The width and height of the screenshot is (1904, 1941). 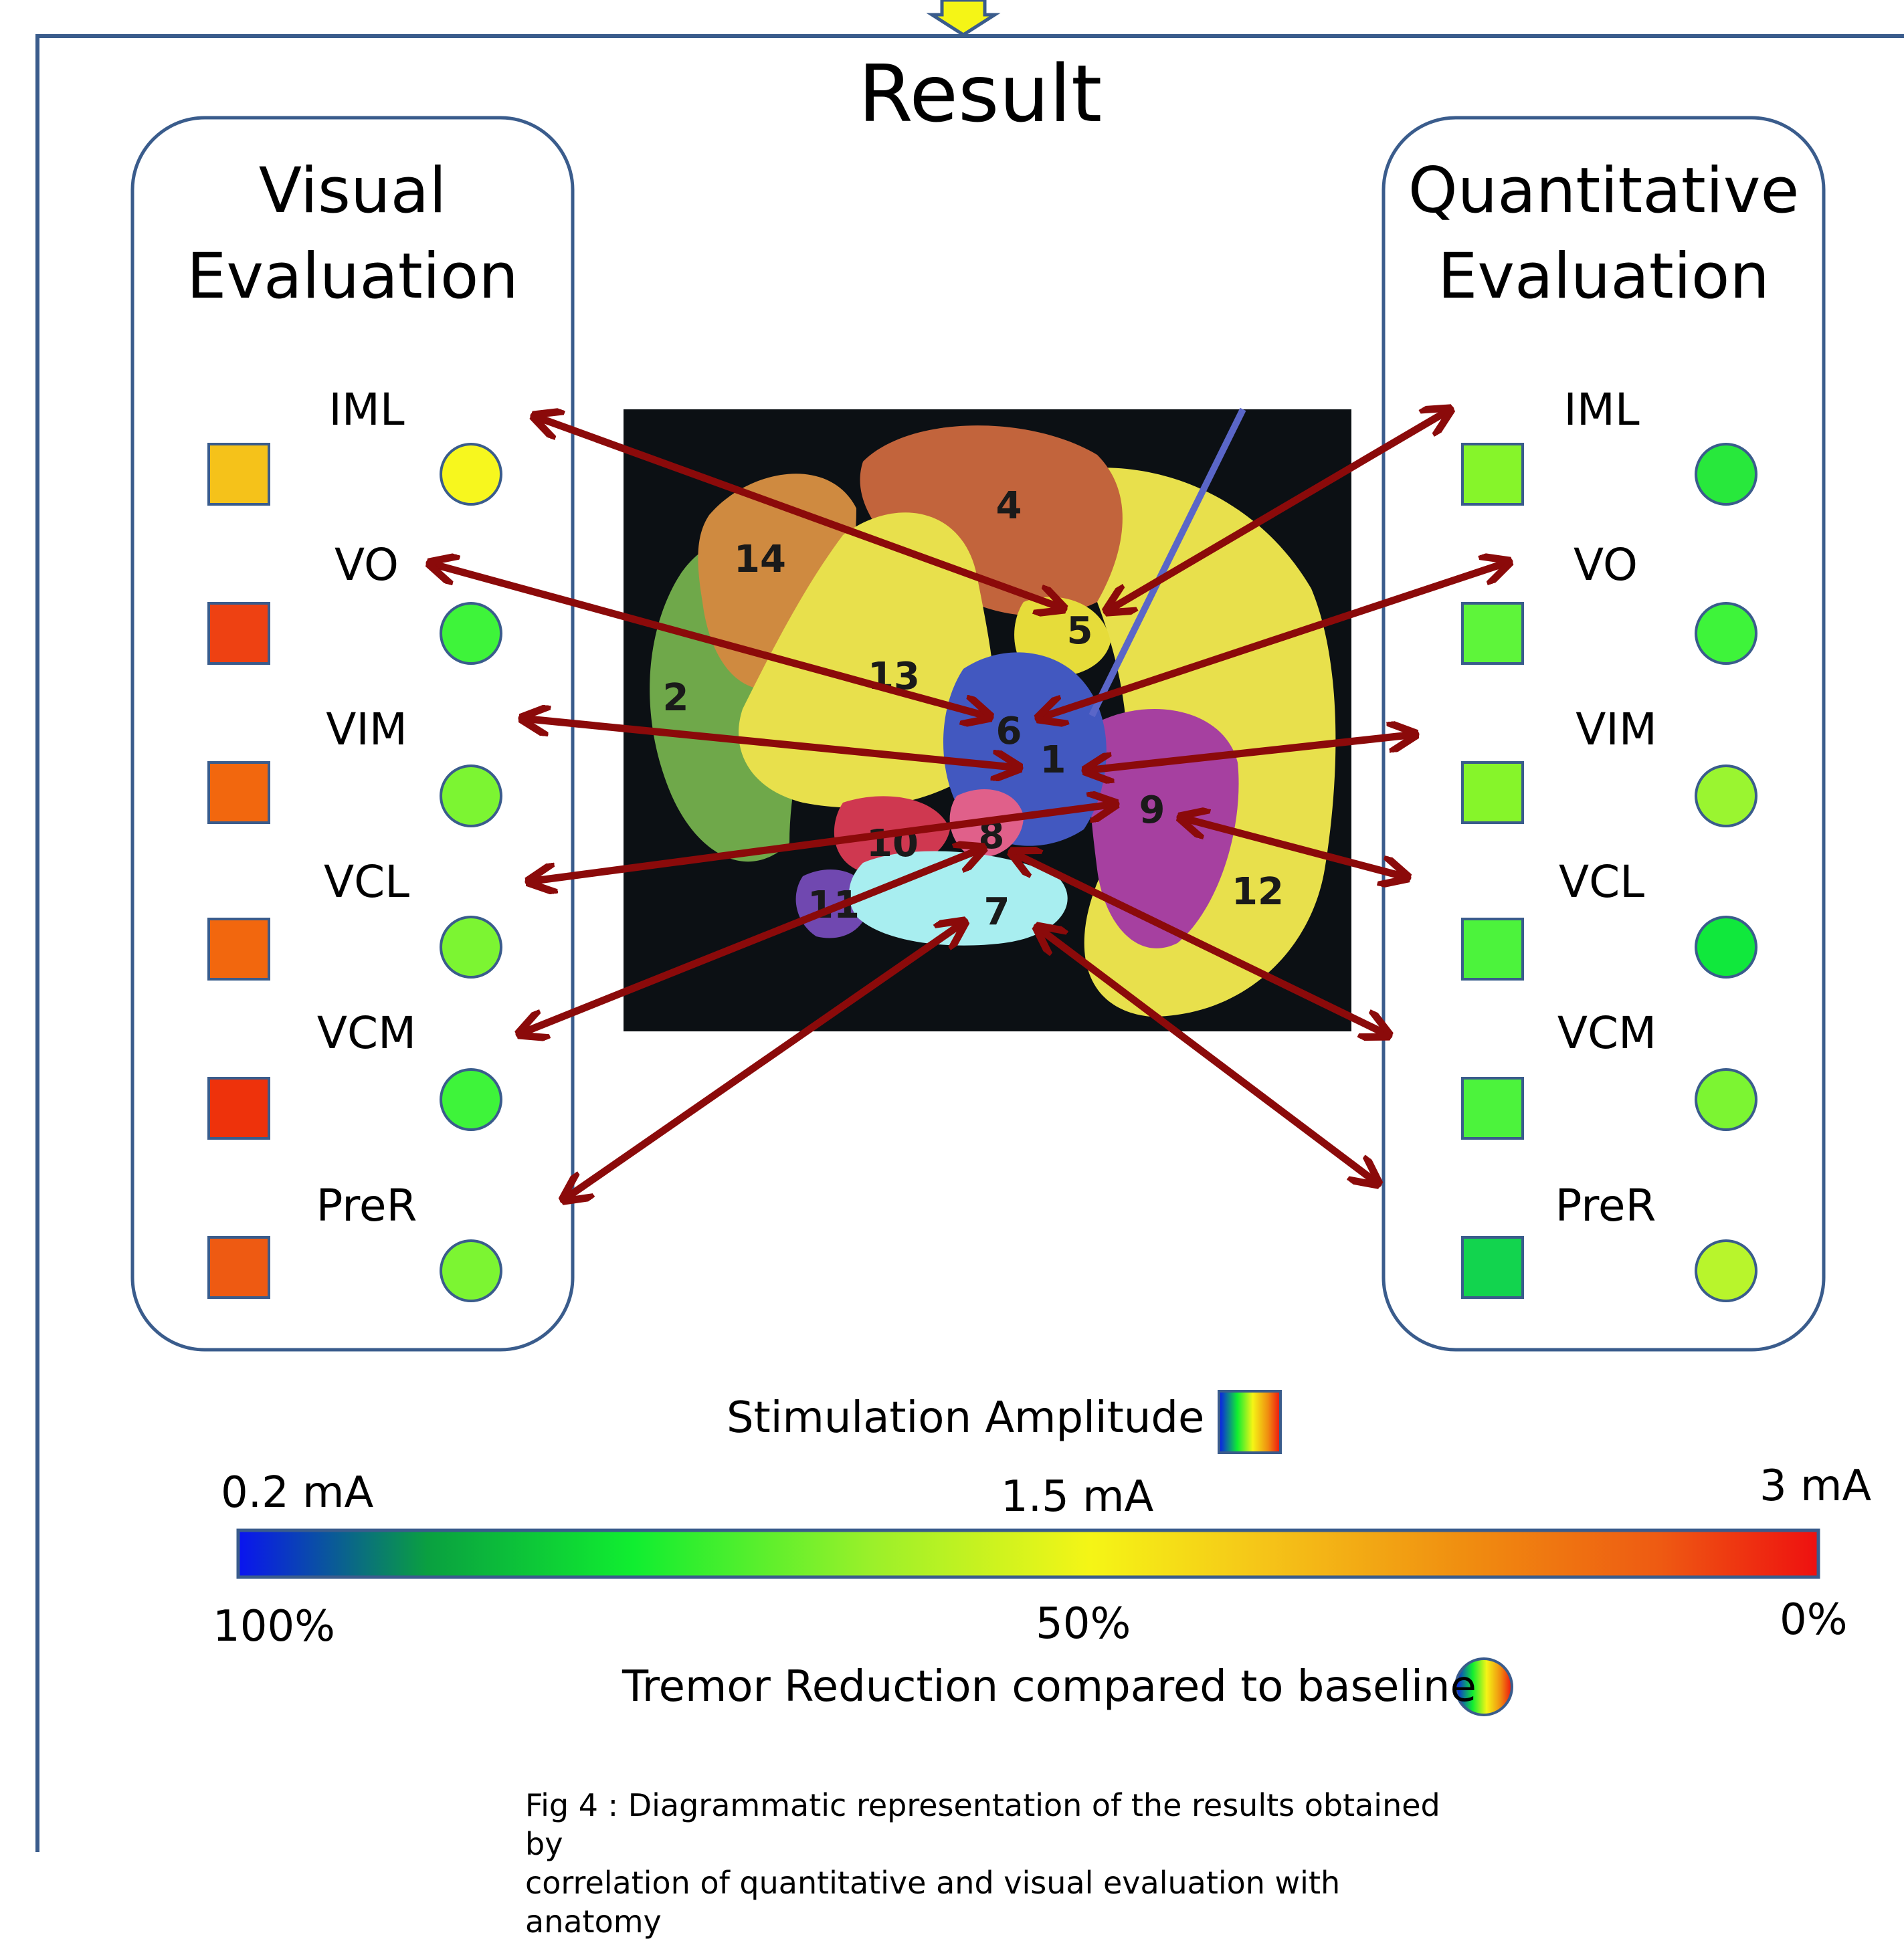 I want to click on region-label: 12, so click(x=1258, y=892).